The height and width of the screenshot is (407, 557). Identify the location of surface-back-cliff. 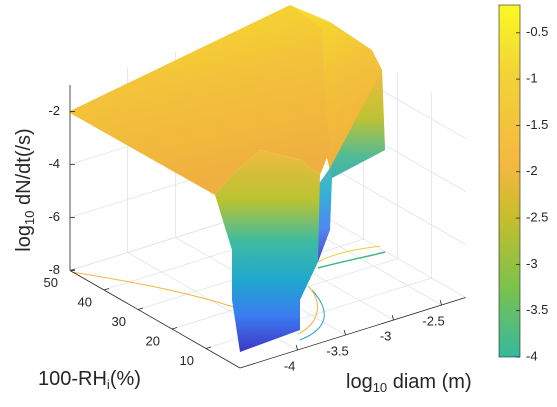
(351, 166).